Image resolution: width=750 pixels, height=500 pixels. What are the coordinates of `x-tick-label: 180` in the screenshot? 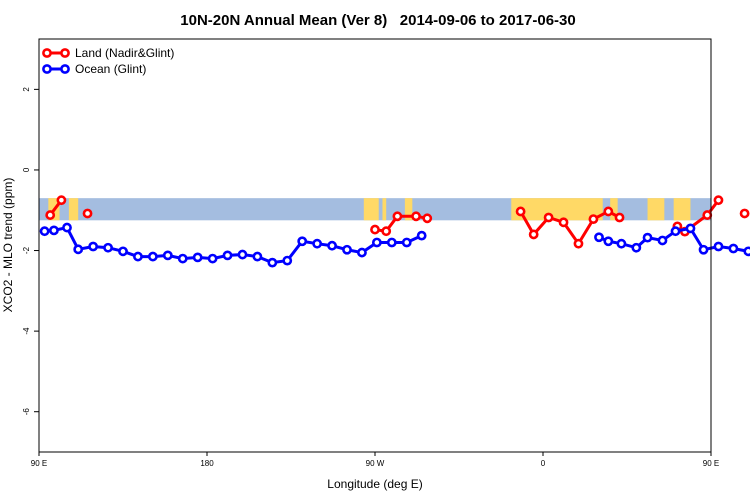 It's located at (207, 463).